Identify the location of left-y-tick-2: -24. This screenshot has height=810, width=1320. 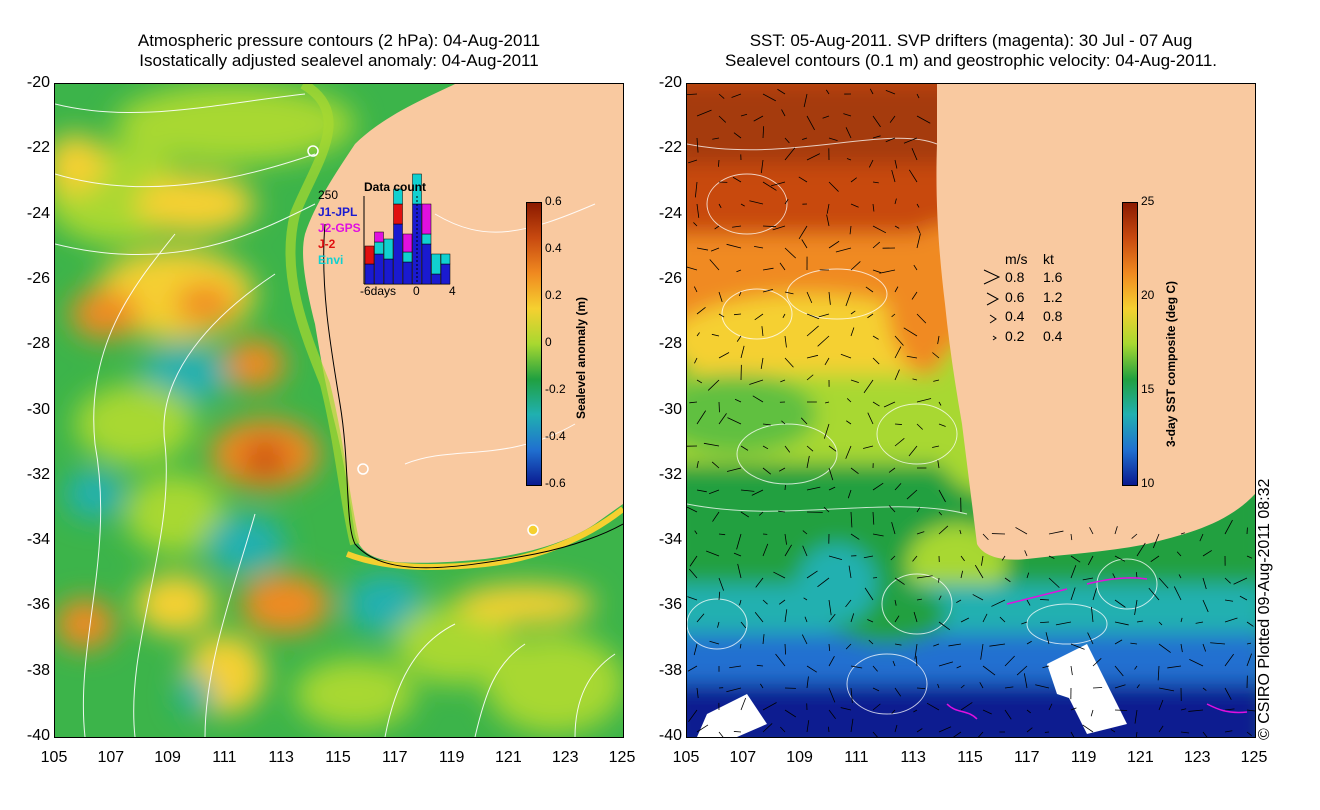
(38, 213).